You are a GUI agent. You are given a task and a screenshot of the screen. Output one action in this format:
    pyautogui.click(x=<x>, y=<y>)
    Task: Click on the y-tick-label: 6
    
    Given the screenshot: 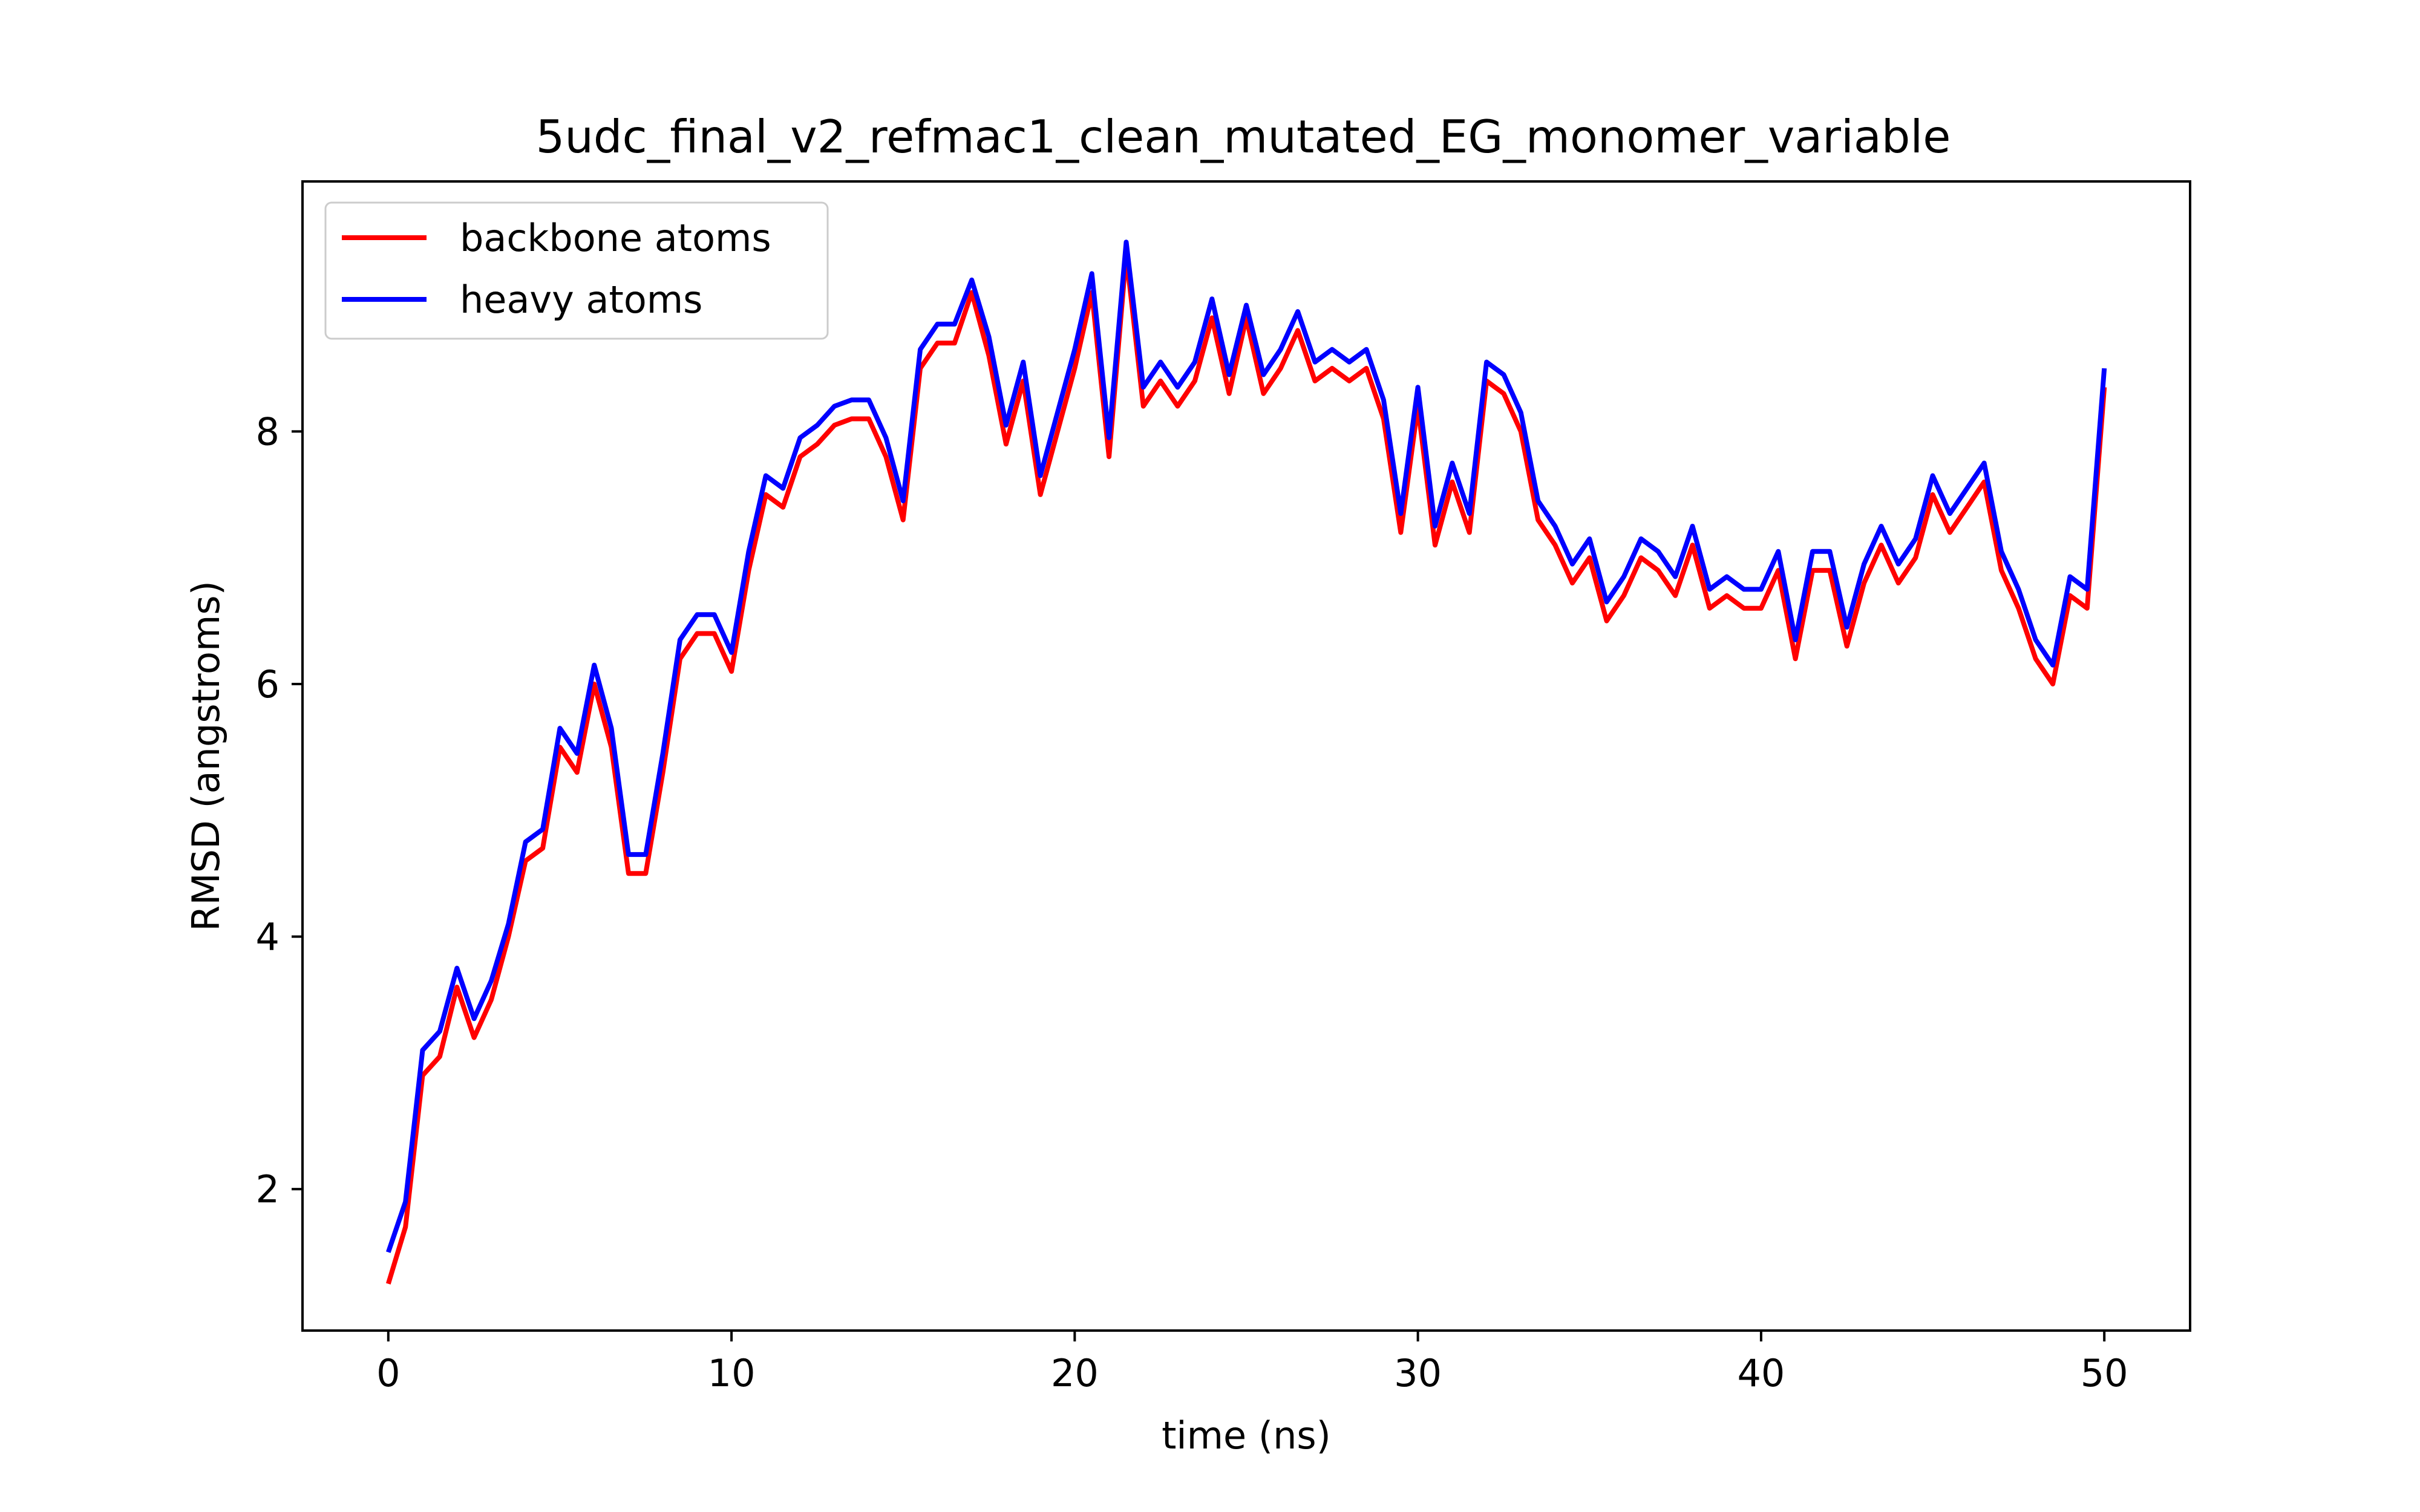 What is the action you would take?
    pyautogui.click(x=268, y=684)
    